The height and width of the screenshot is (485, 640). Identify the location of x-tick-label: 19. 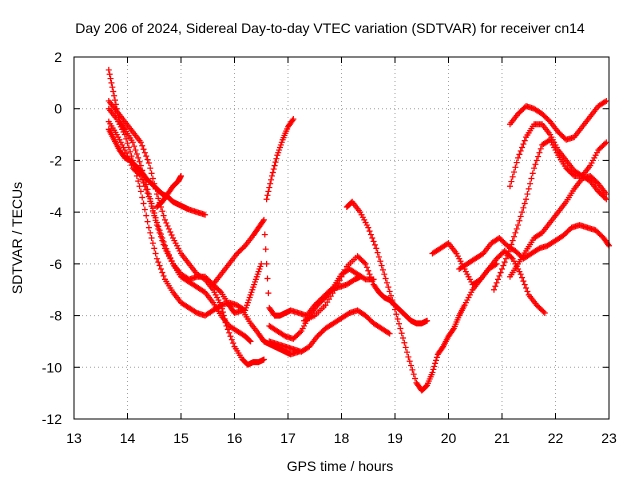
(395, 438).